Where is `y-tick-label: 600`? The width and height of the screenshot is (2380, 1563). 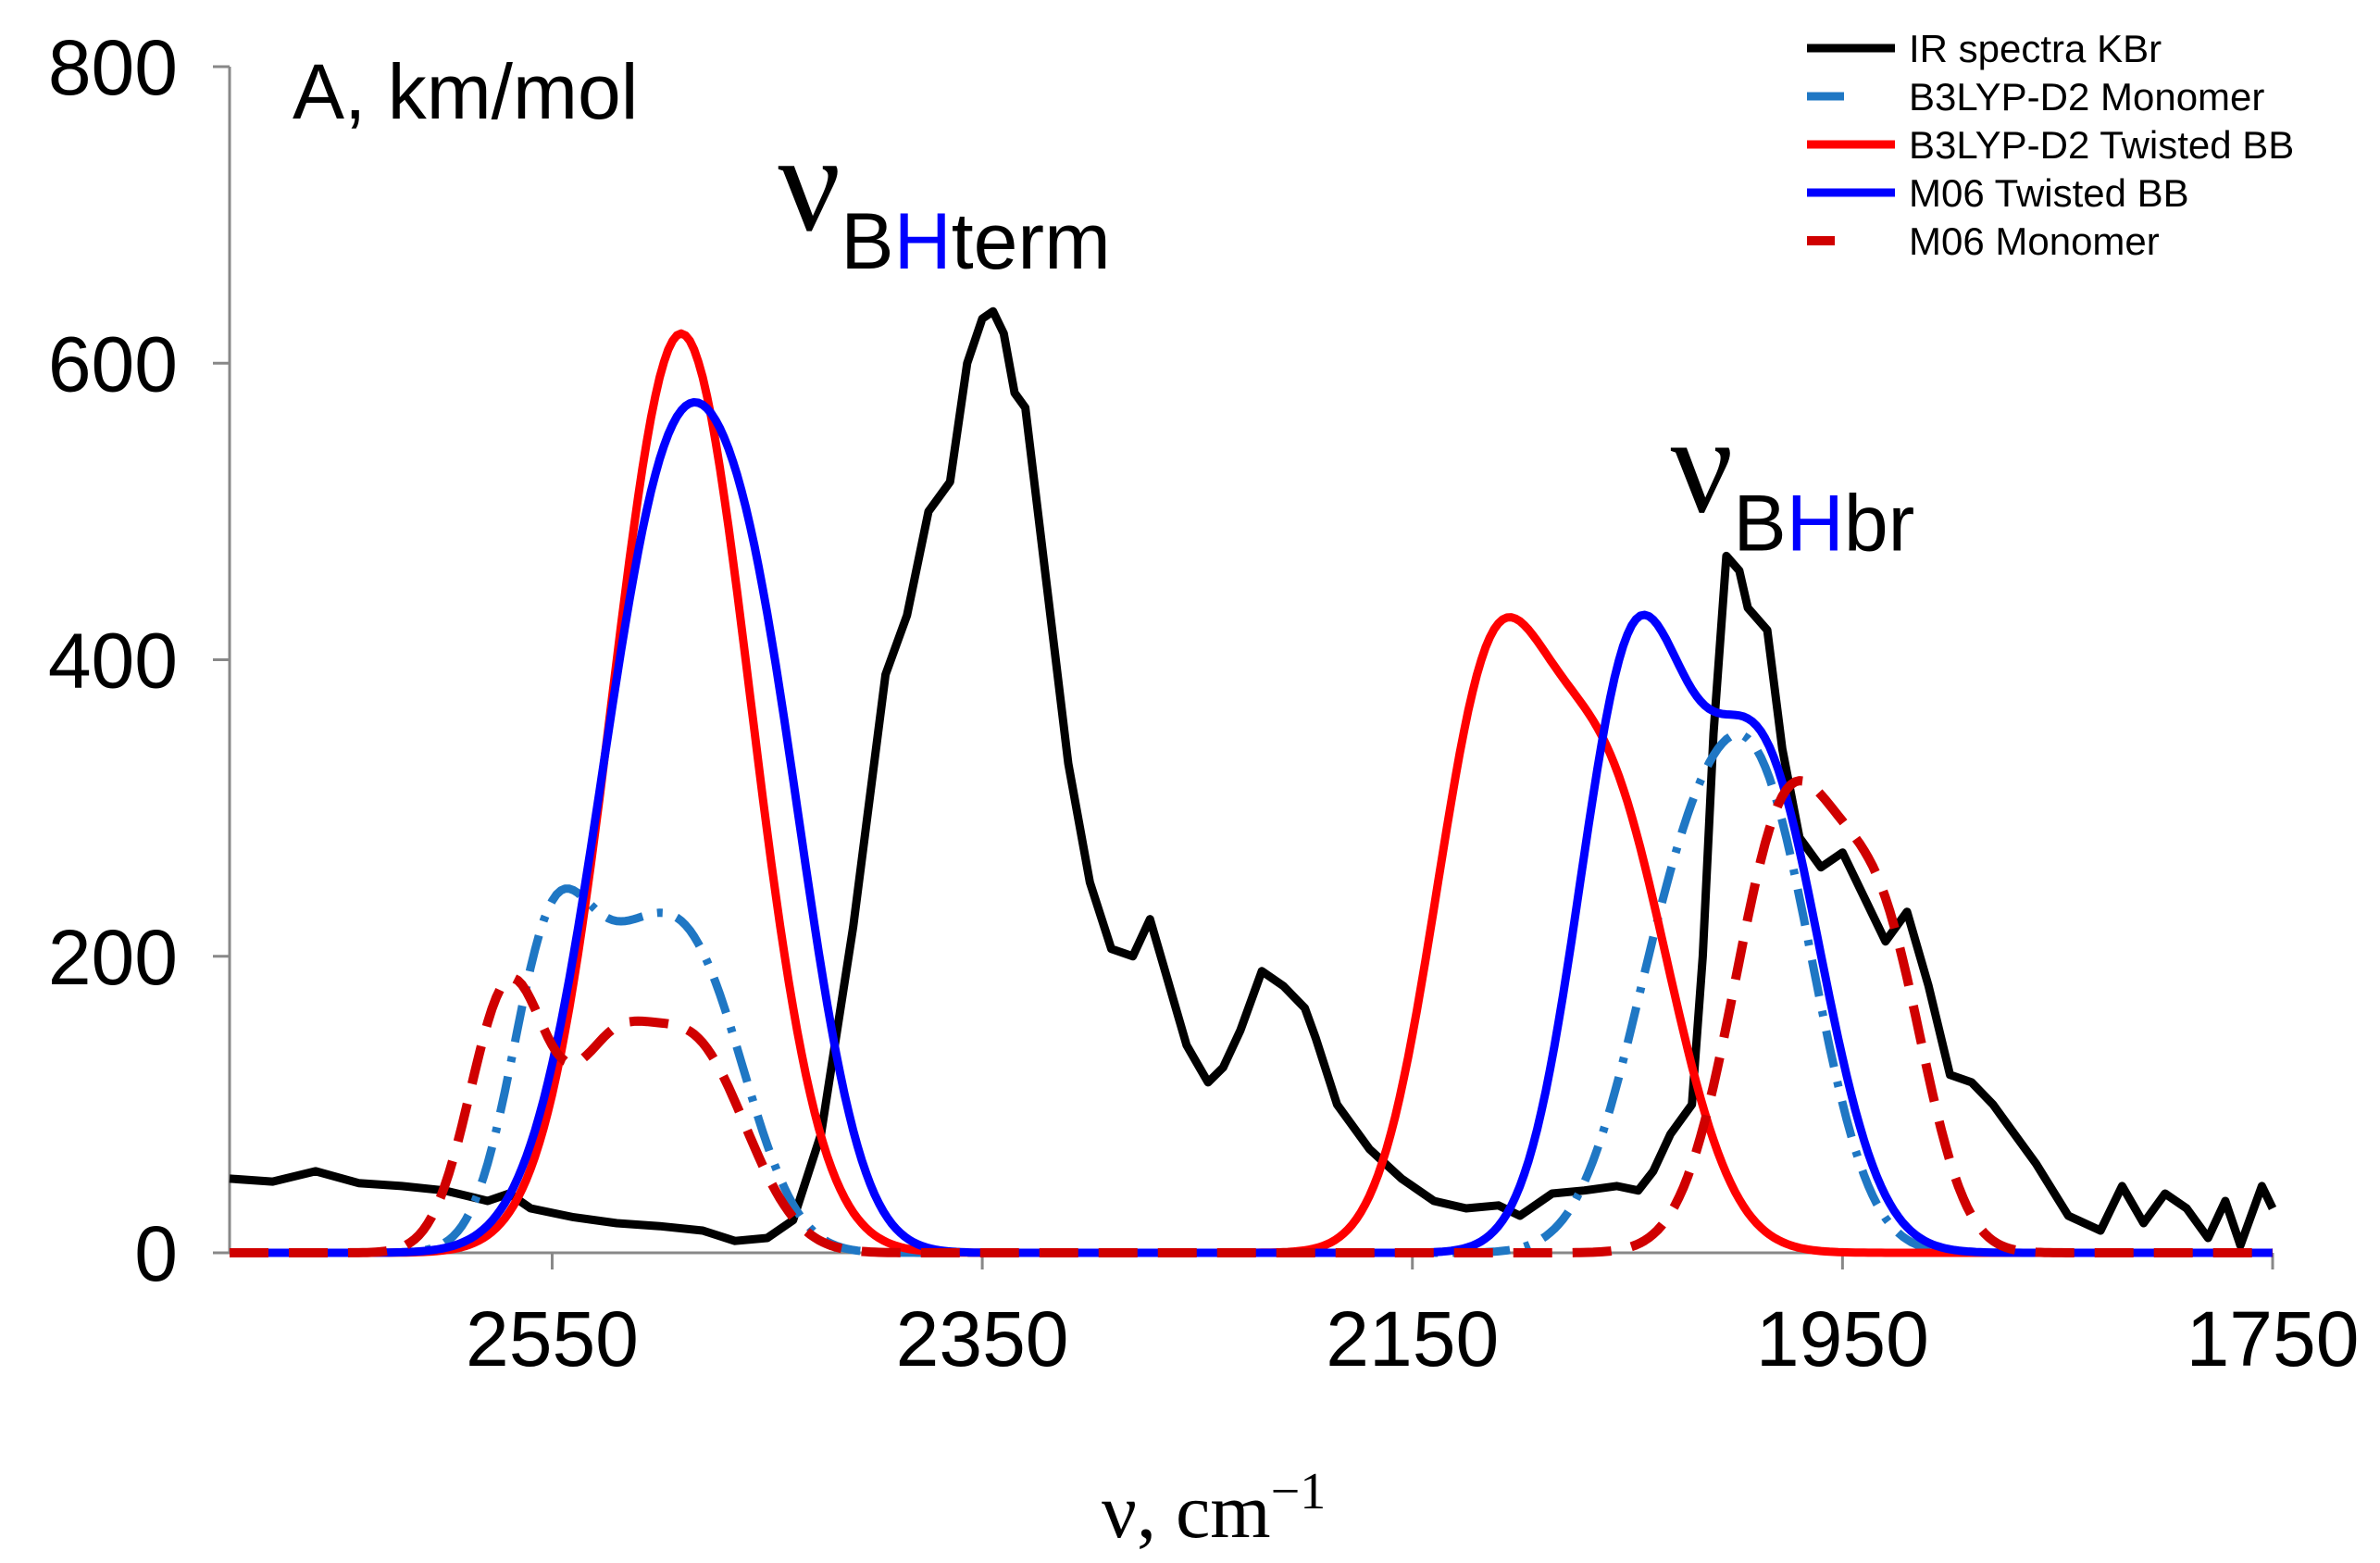 y-tick-label: 600 is located at coordinates (113, 363).